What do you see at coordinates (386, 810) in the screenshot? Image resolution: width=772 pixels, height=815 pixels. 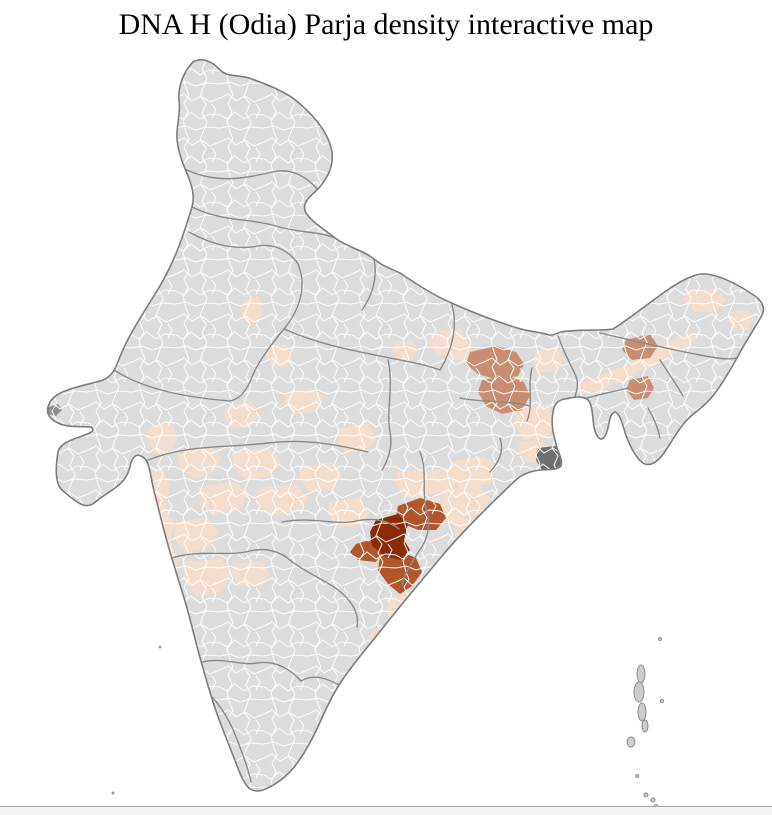 I see `horizontal-scrollbar` at bounding box center [386, 810].